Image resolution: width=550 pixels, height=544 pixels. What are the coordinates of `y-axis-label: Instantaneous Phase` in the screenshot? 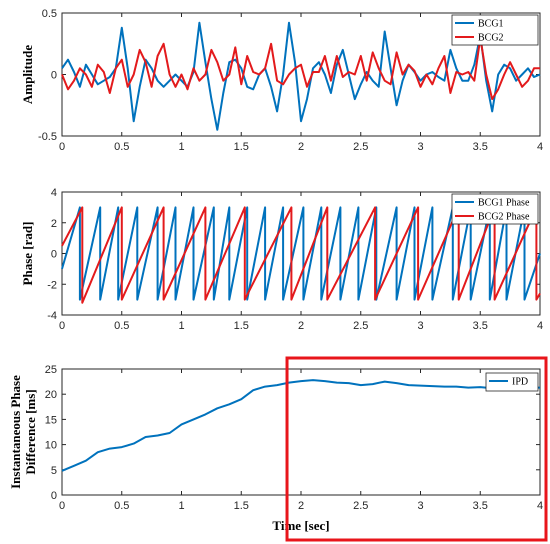 It's located at (15, 432).